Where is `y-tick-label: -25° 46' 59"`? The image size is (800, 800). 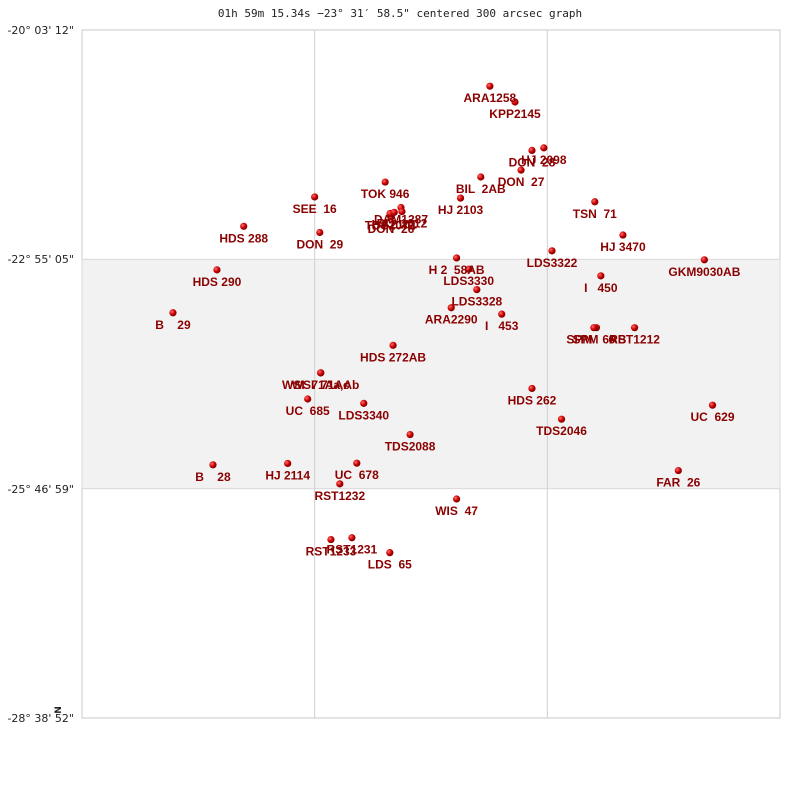
y-tick-label: -25° 46' 59" is located at coordinates (40, 489).